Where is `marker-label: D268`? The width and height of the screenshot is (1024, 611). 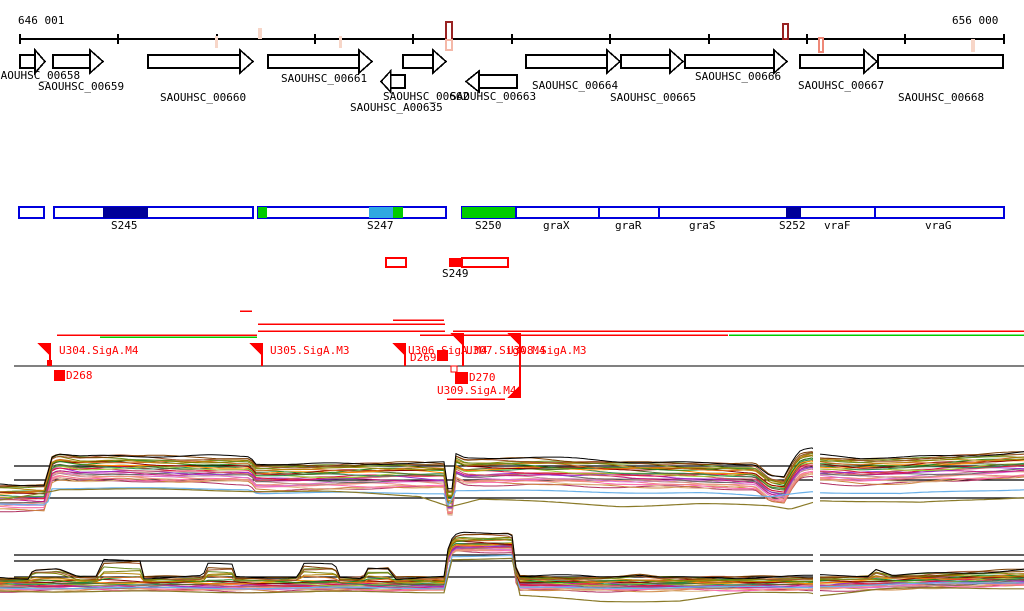
marker-label: D268 is located at coordinates (79, 375).